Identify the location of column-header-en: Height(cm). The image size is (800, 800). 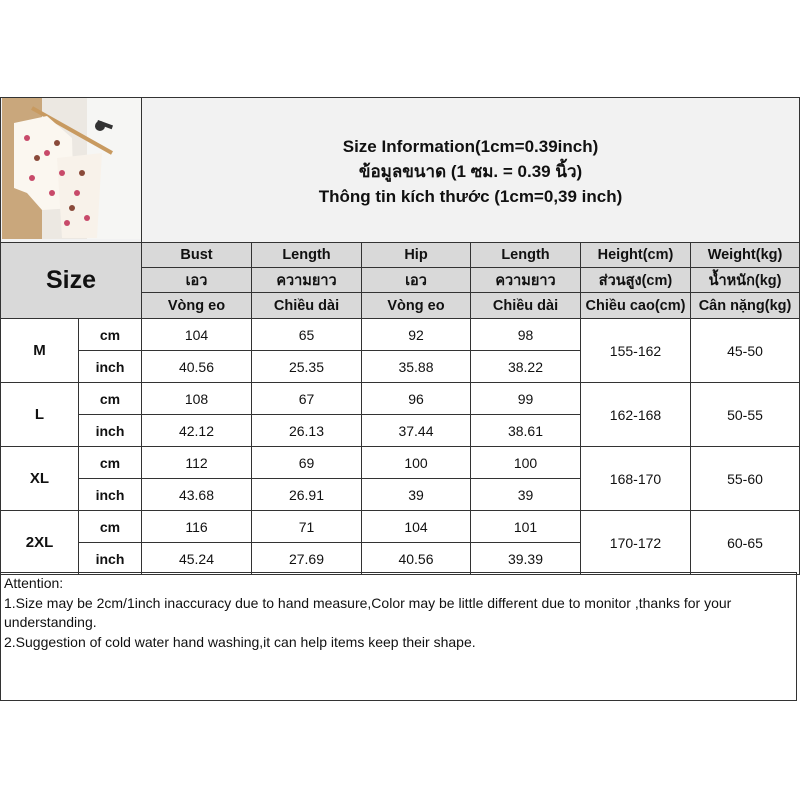
(635, 255).